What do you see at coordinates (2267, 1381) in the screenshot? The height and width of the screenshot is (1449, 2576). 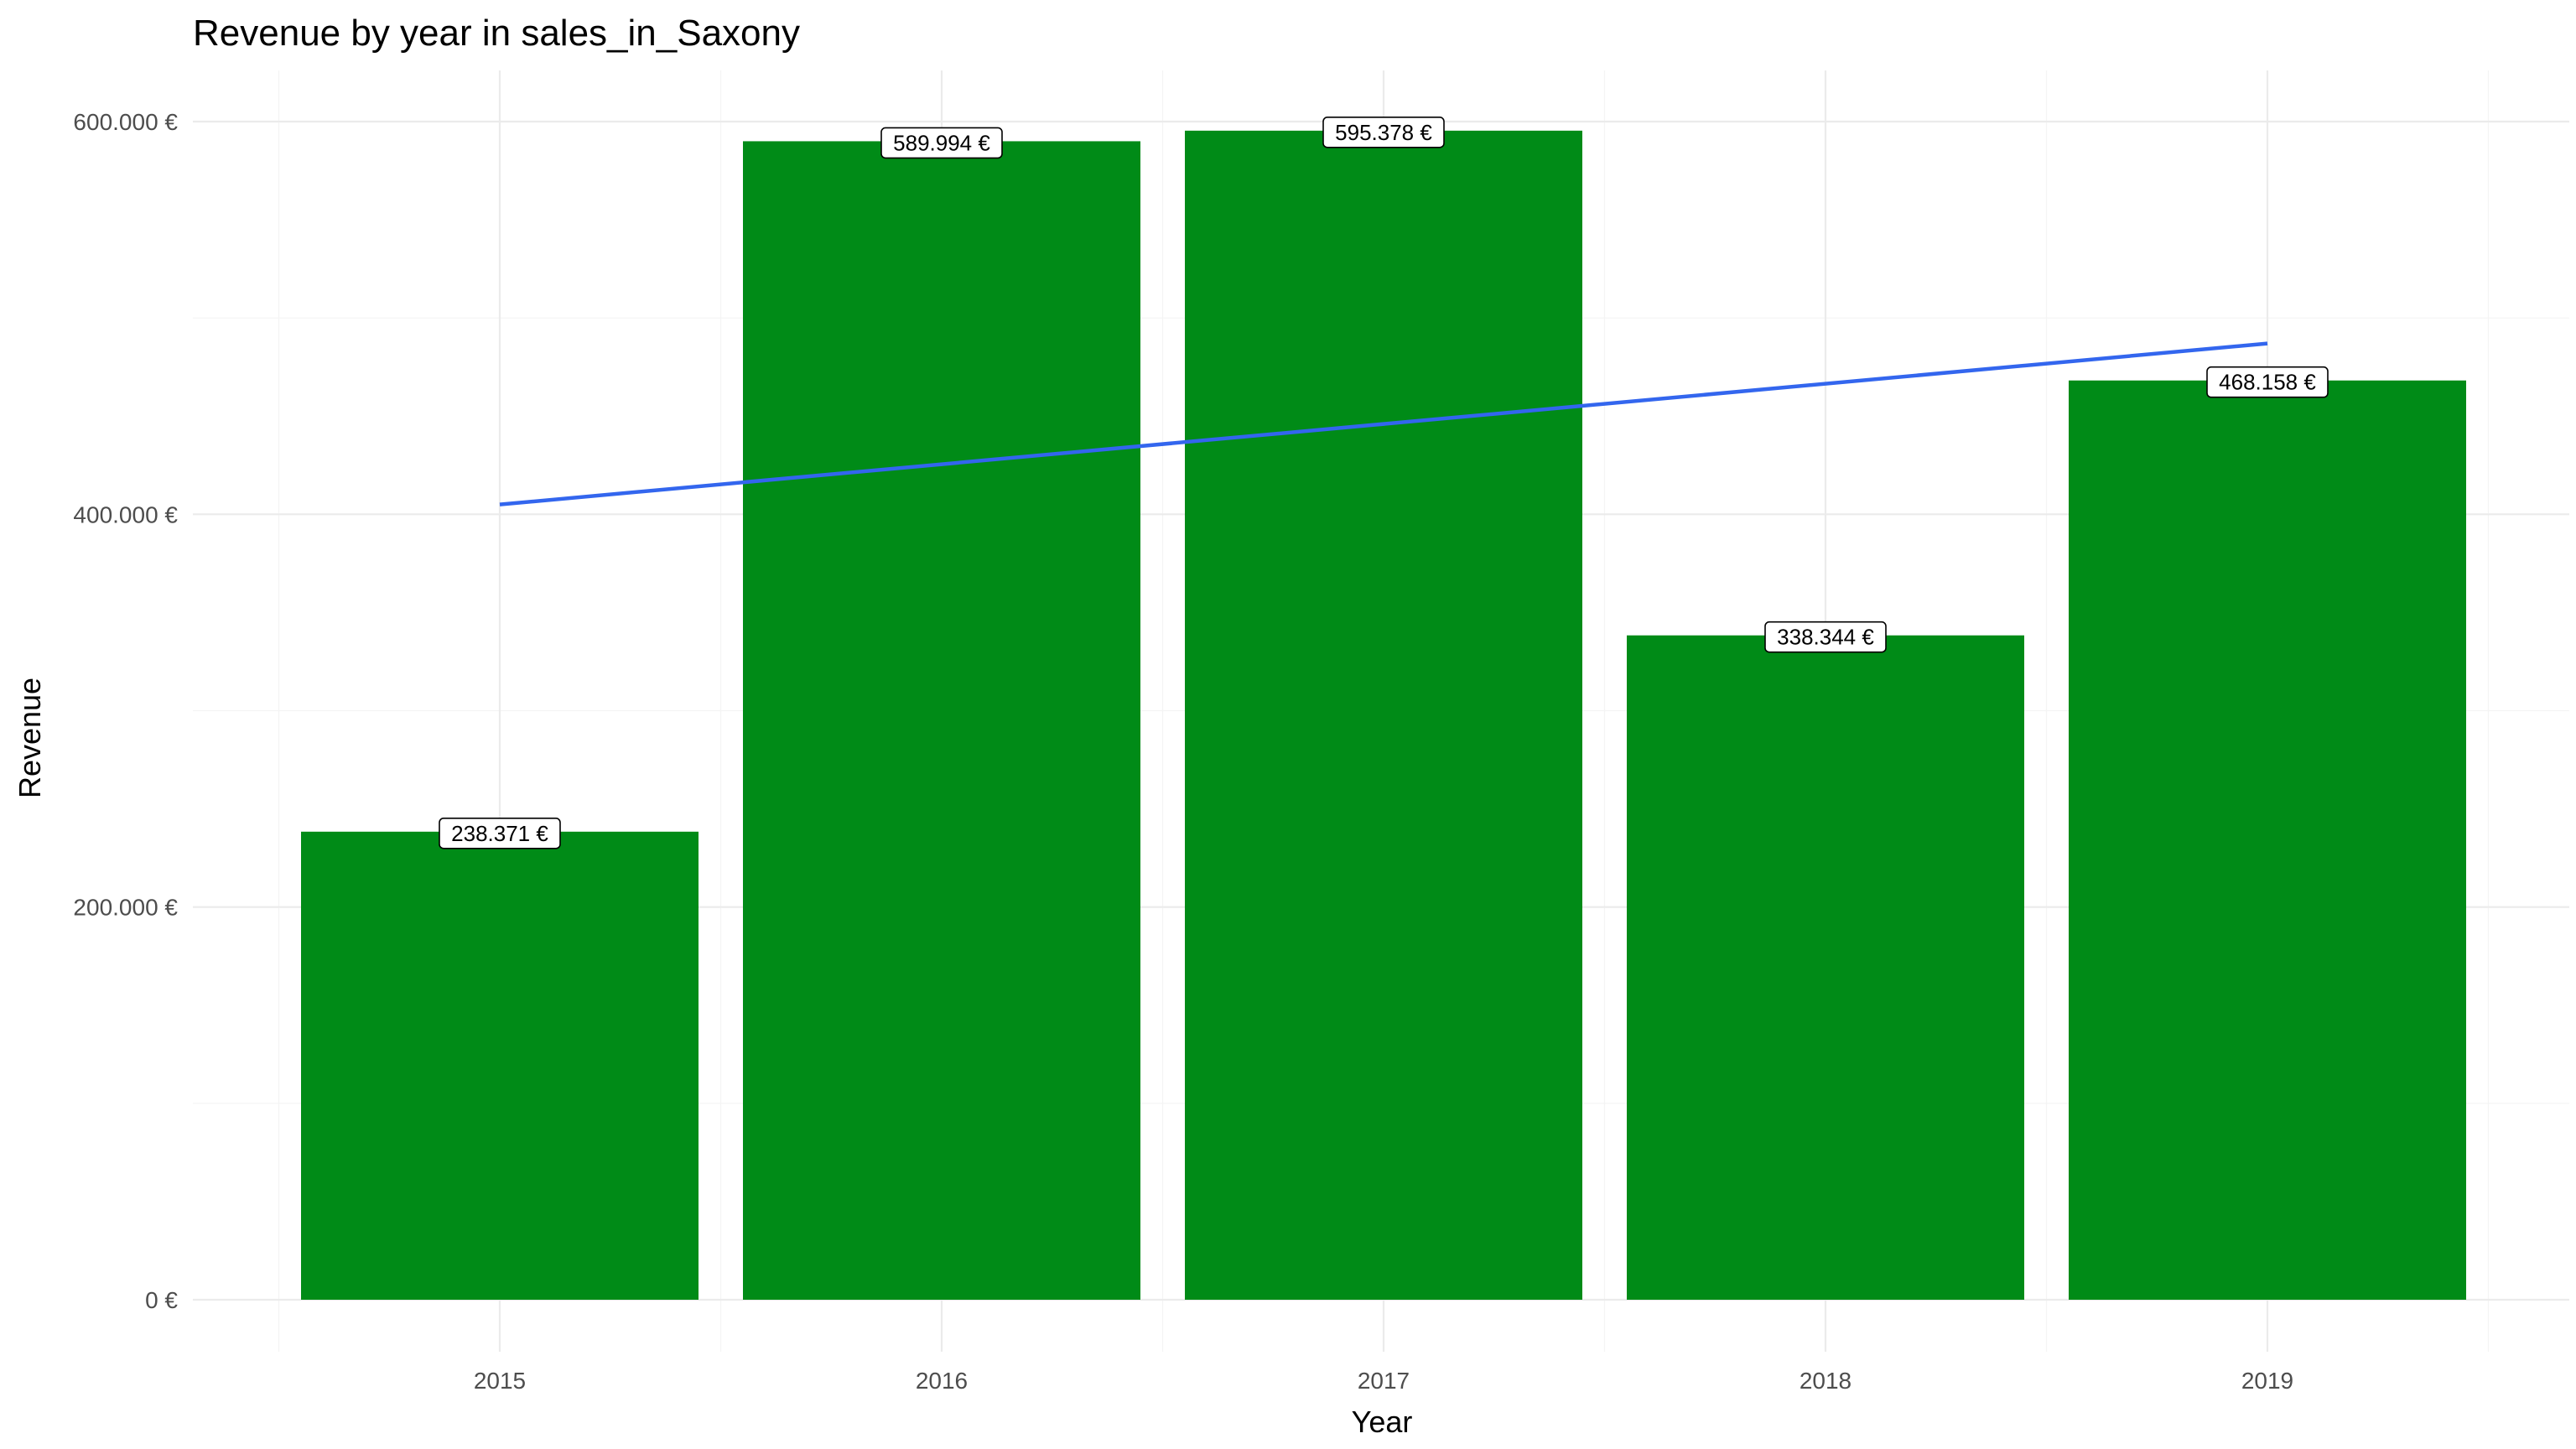 I see `x-tick-label: 2019` at bounding box center [2267, 1381].